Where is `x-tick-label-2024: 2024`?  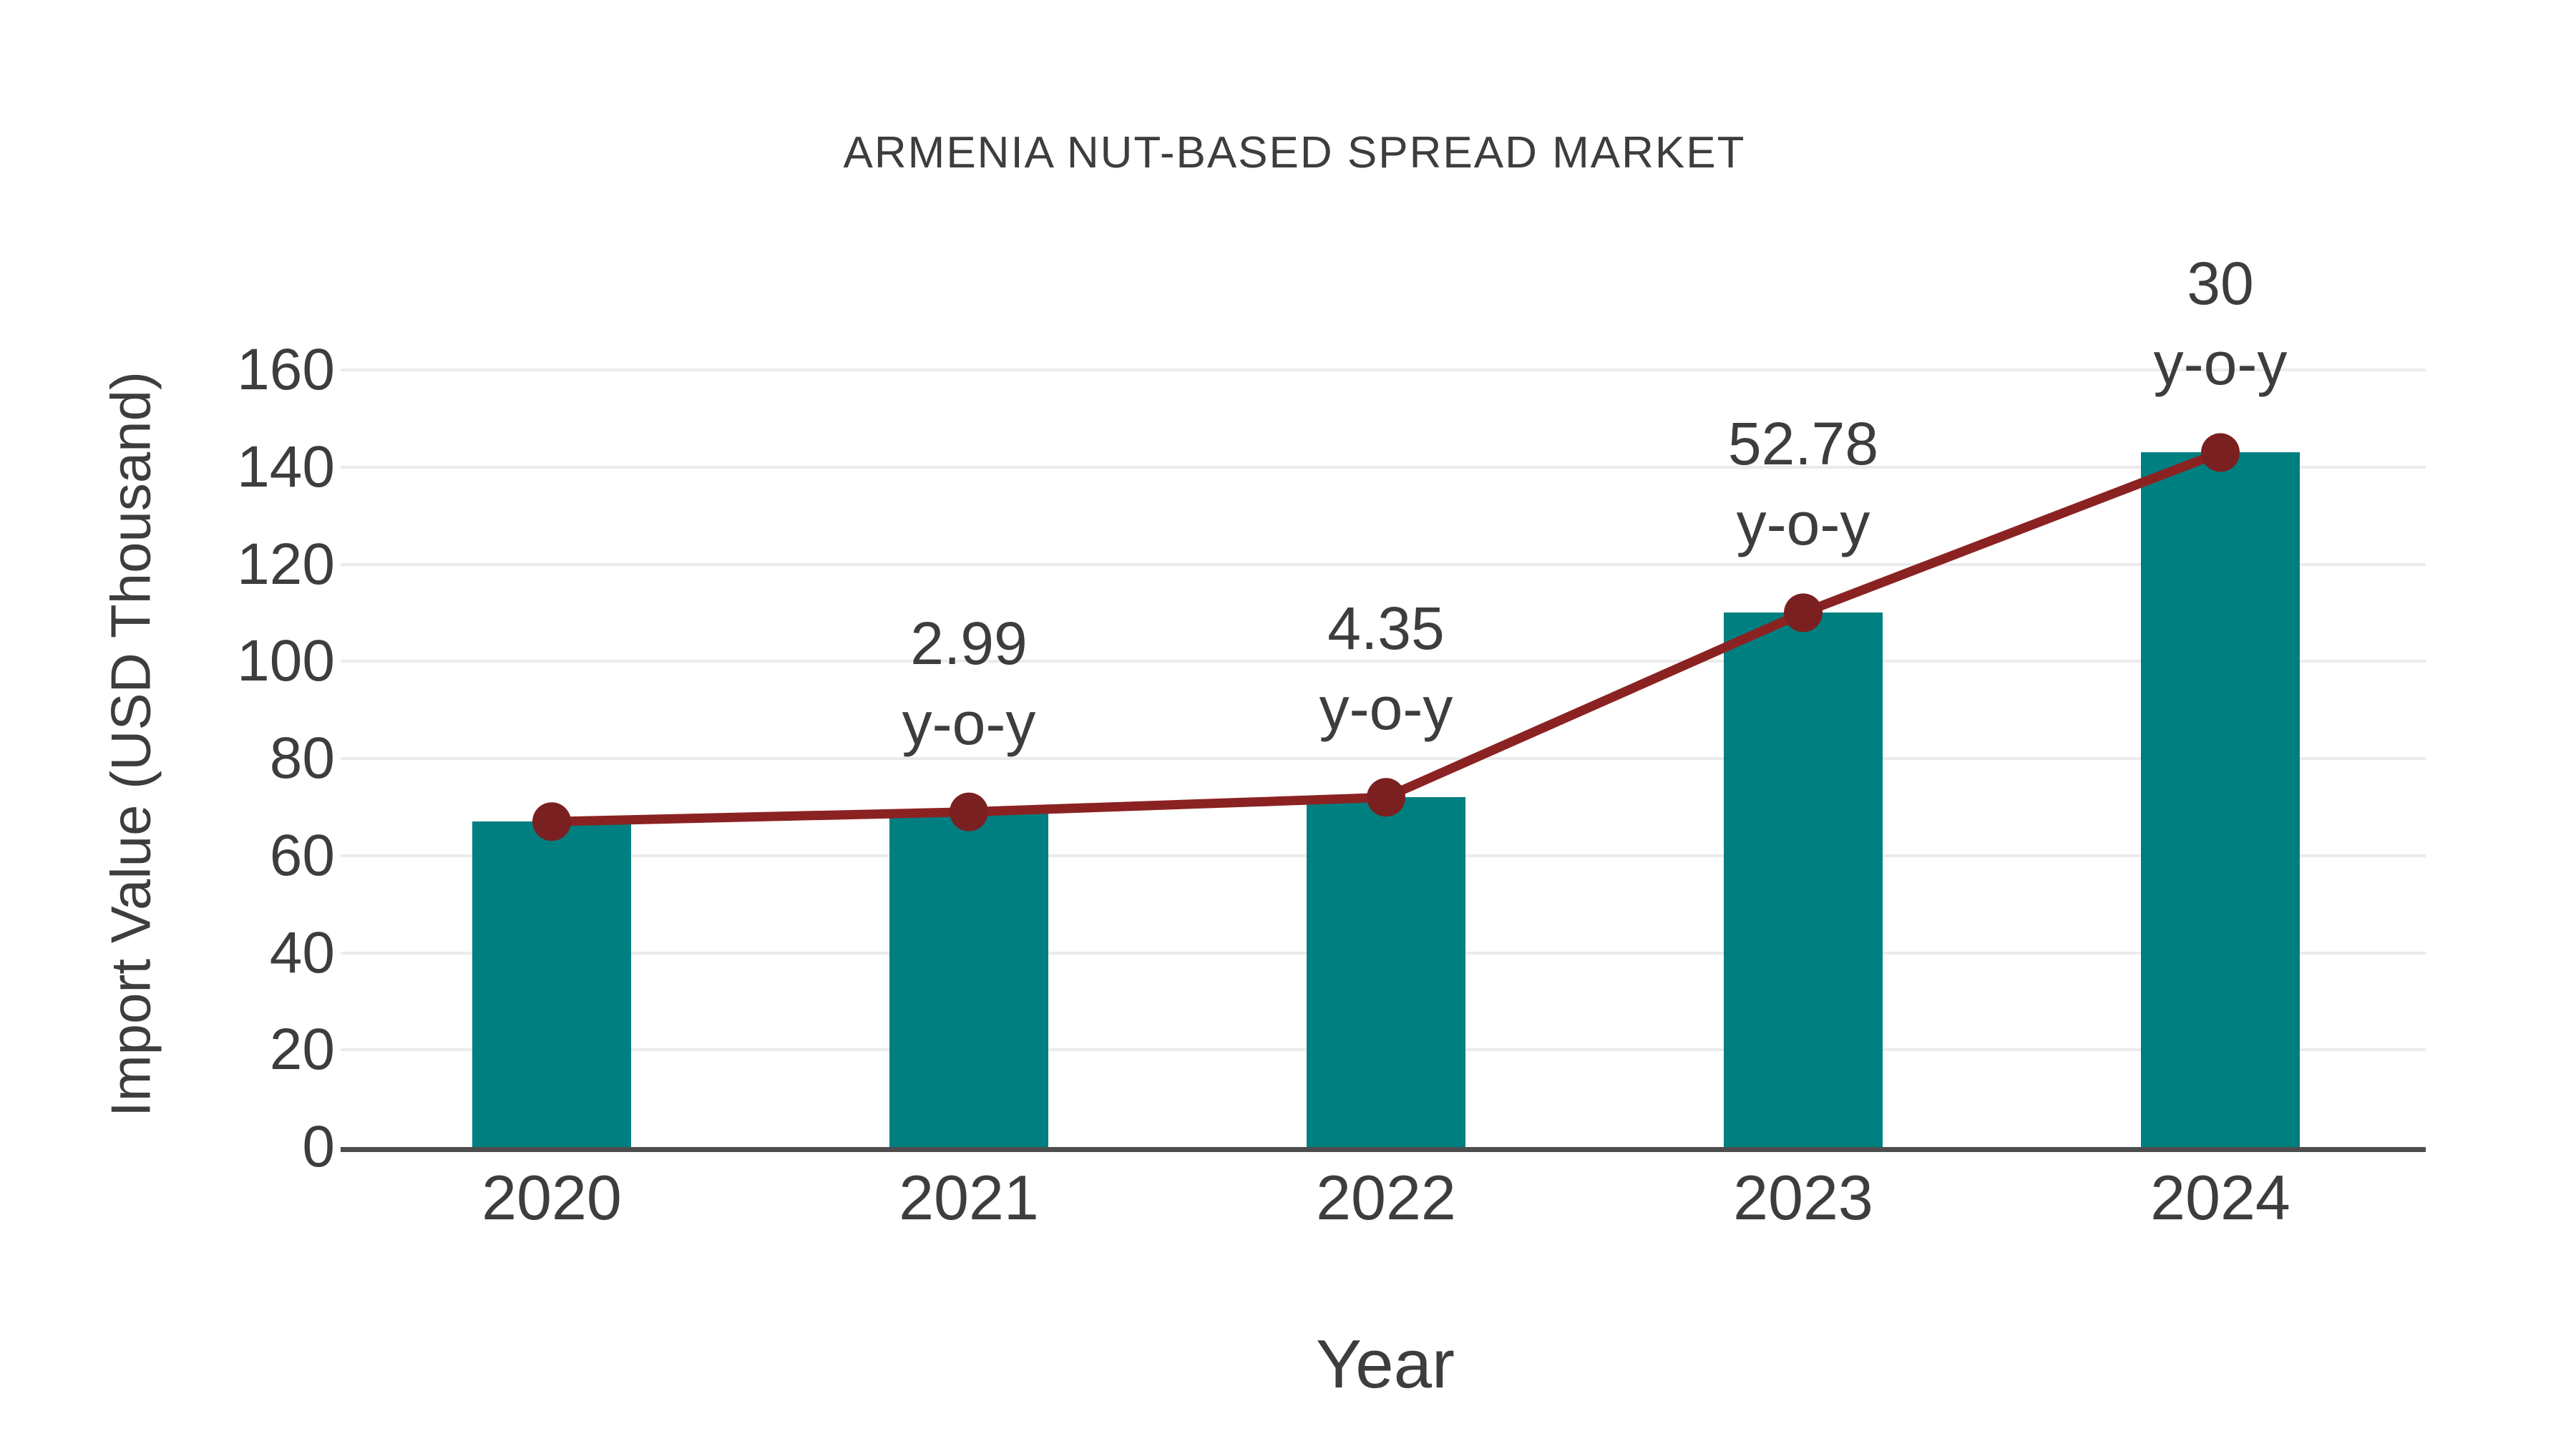
x-tick-label-2024: 2024 is located at coordinates (2220, 1197).